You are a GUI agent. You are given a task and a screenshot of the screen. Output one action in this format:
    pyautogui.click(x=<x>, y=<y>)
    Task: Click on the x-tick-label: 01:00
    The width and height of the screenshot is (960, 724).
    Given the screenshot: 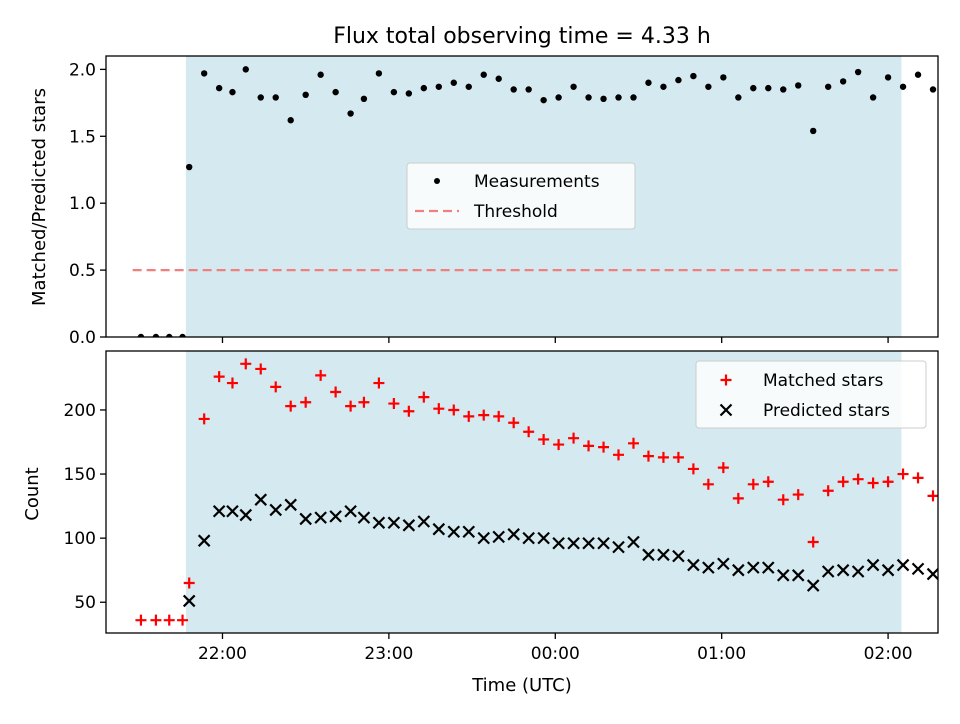 What is the action you would take?
    pyautogui.click(x=721, y=654)
    